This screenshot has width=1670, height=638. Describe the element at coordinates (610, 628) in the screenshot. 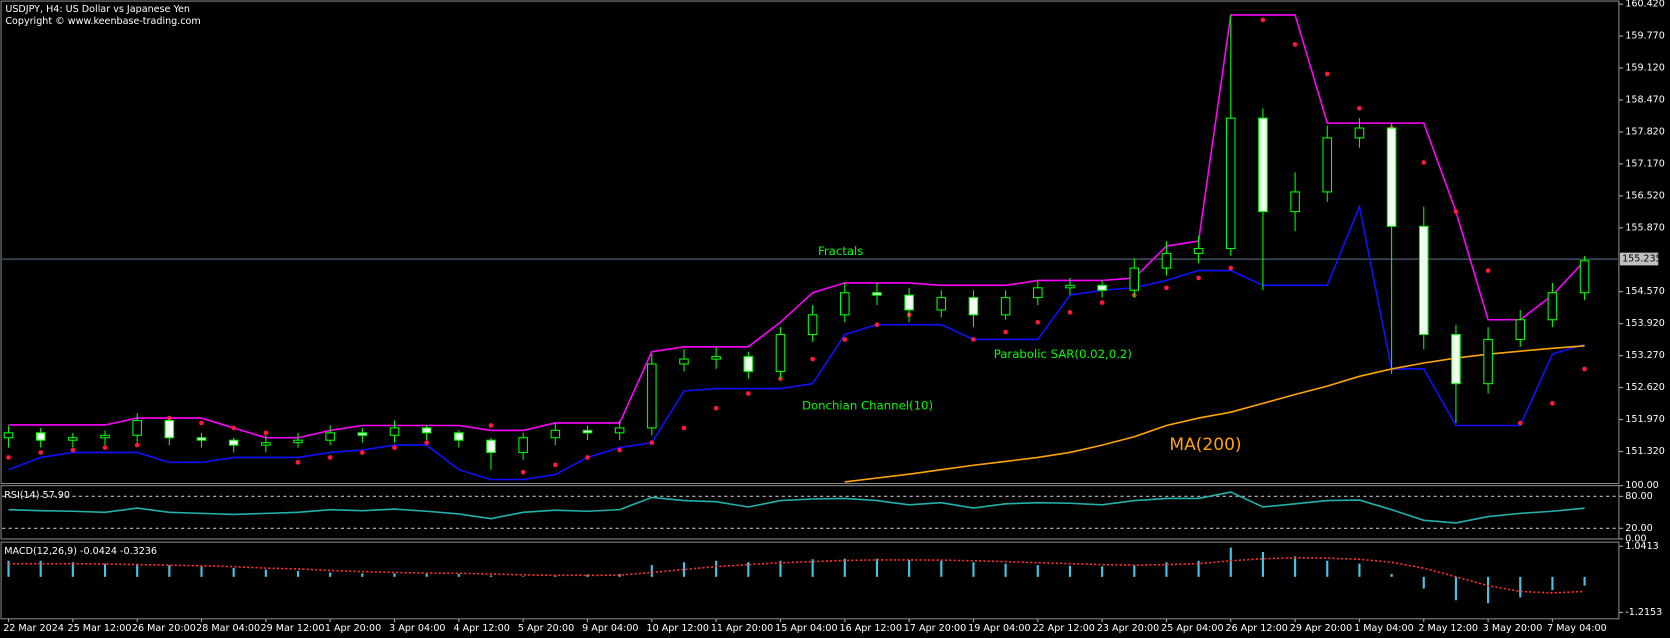

I see `x-tick-label: 9 Apr 04:00` at that location.